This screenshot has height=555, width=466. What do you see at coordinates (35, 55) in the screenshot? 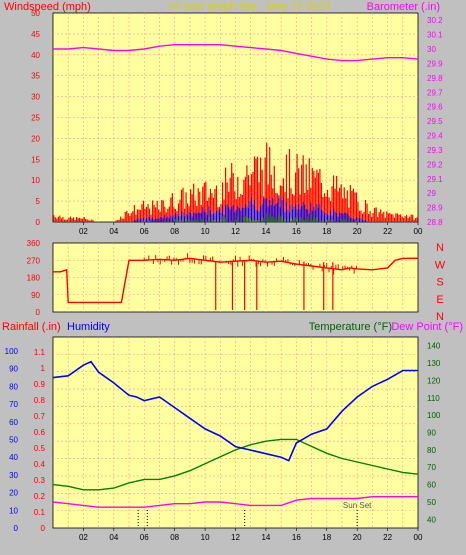
I see `wind-tick-label: 40` at bounding box center [35, 55].